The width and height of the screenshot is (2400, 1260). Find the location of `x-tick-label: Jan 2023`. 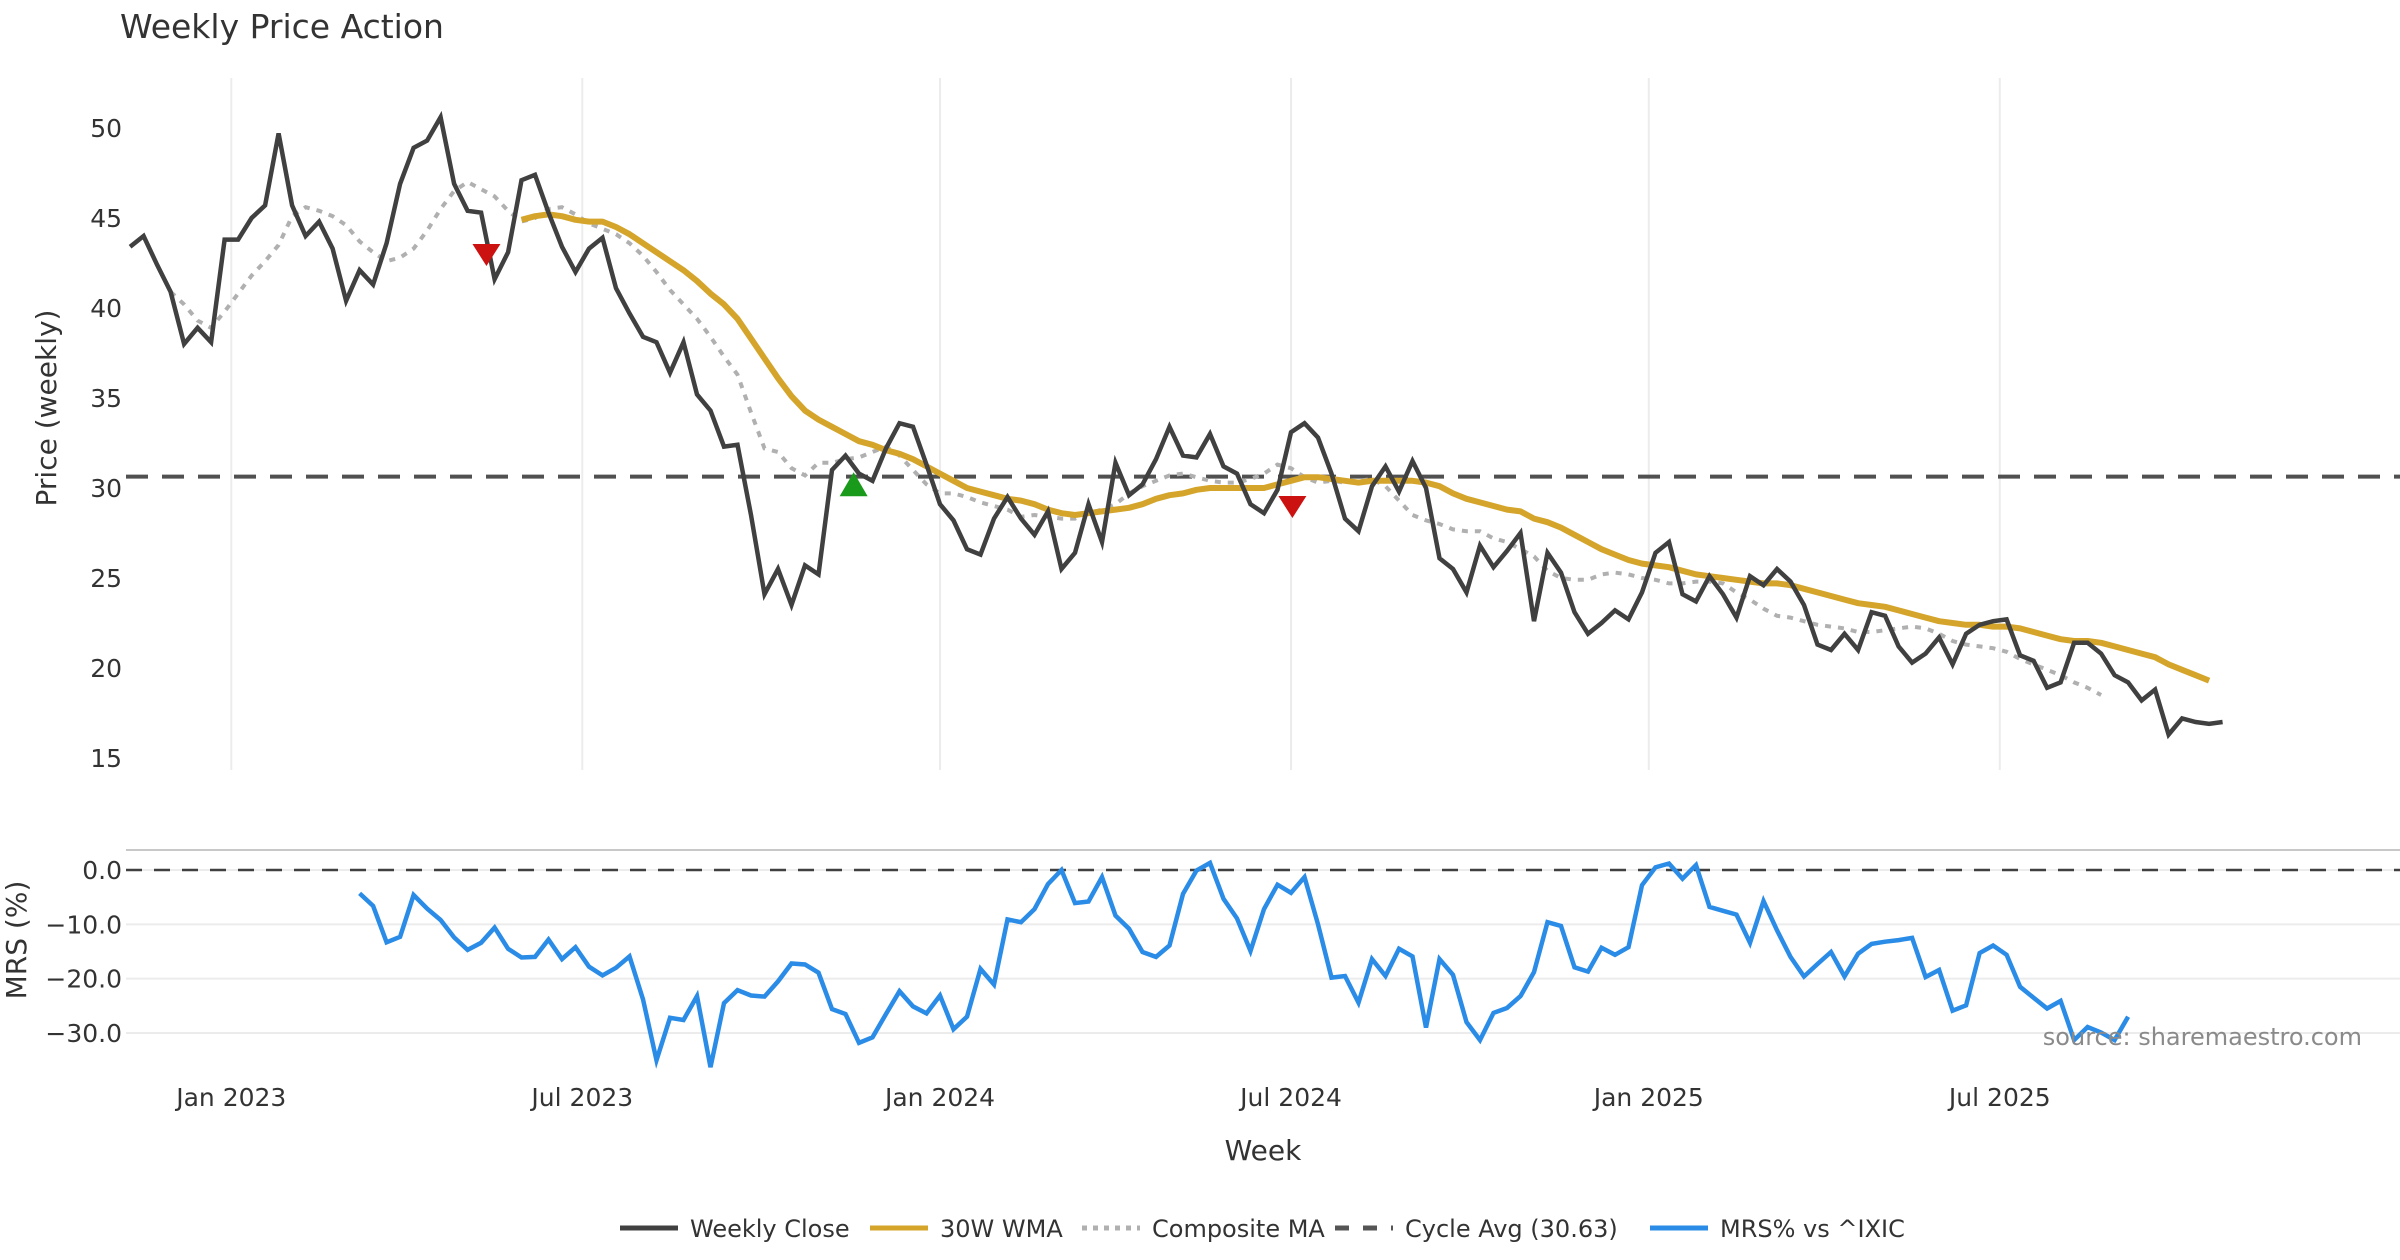

x-tick-label: Jan 2023 is located at coordinates (230, 1097).